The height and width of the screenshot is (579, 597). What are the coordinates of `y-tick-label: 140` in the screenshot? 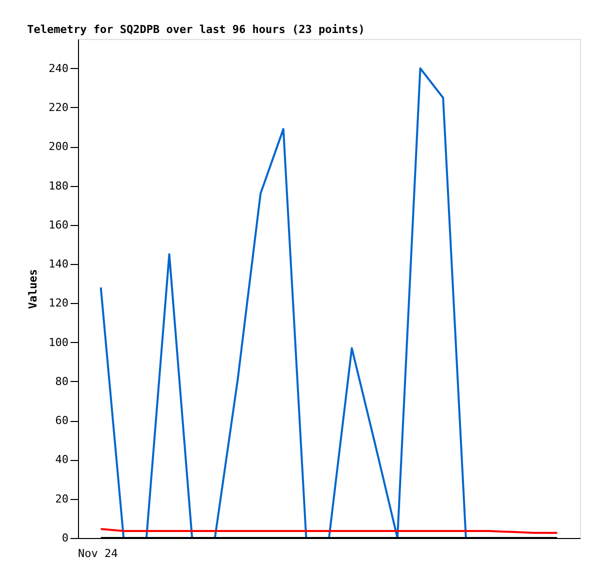 It's located at (58, 264).